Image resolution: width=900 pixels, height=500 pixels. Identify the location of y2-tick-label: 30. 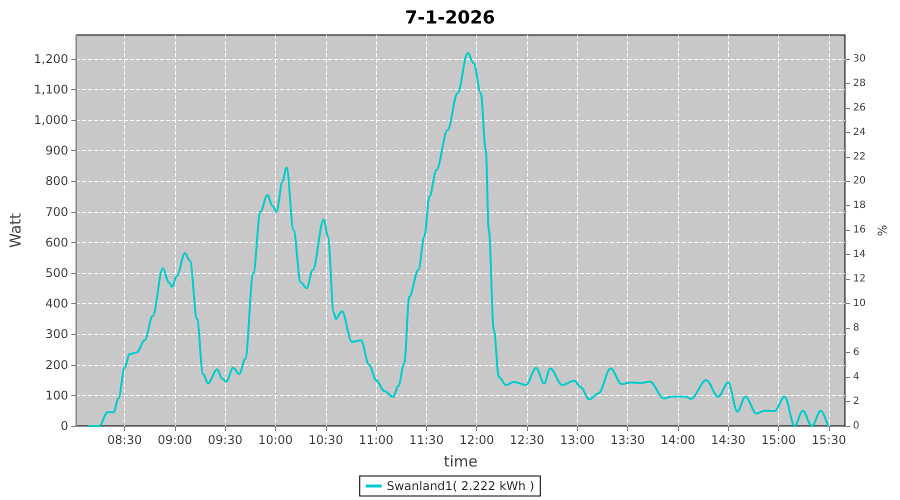
(859, 58).